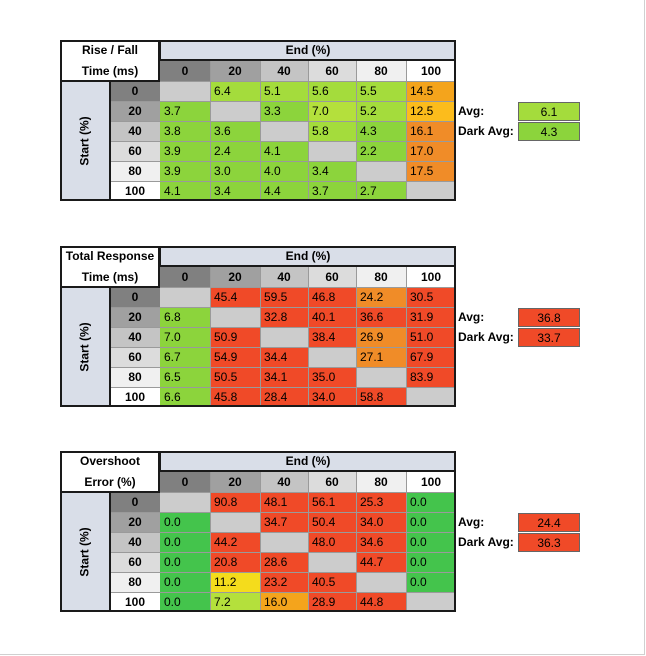  I want to click on data-cell: 3.8, so click(185, 131).